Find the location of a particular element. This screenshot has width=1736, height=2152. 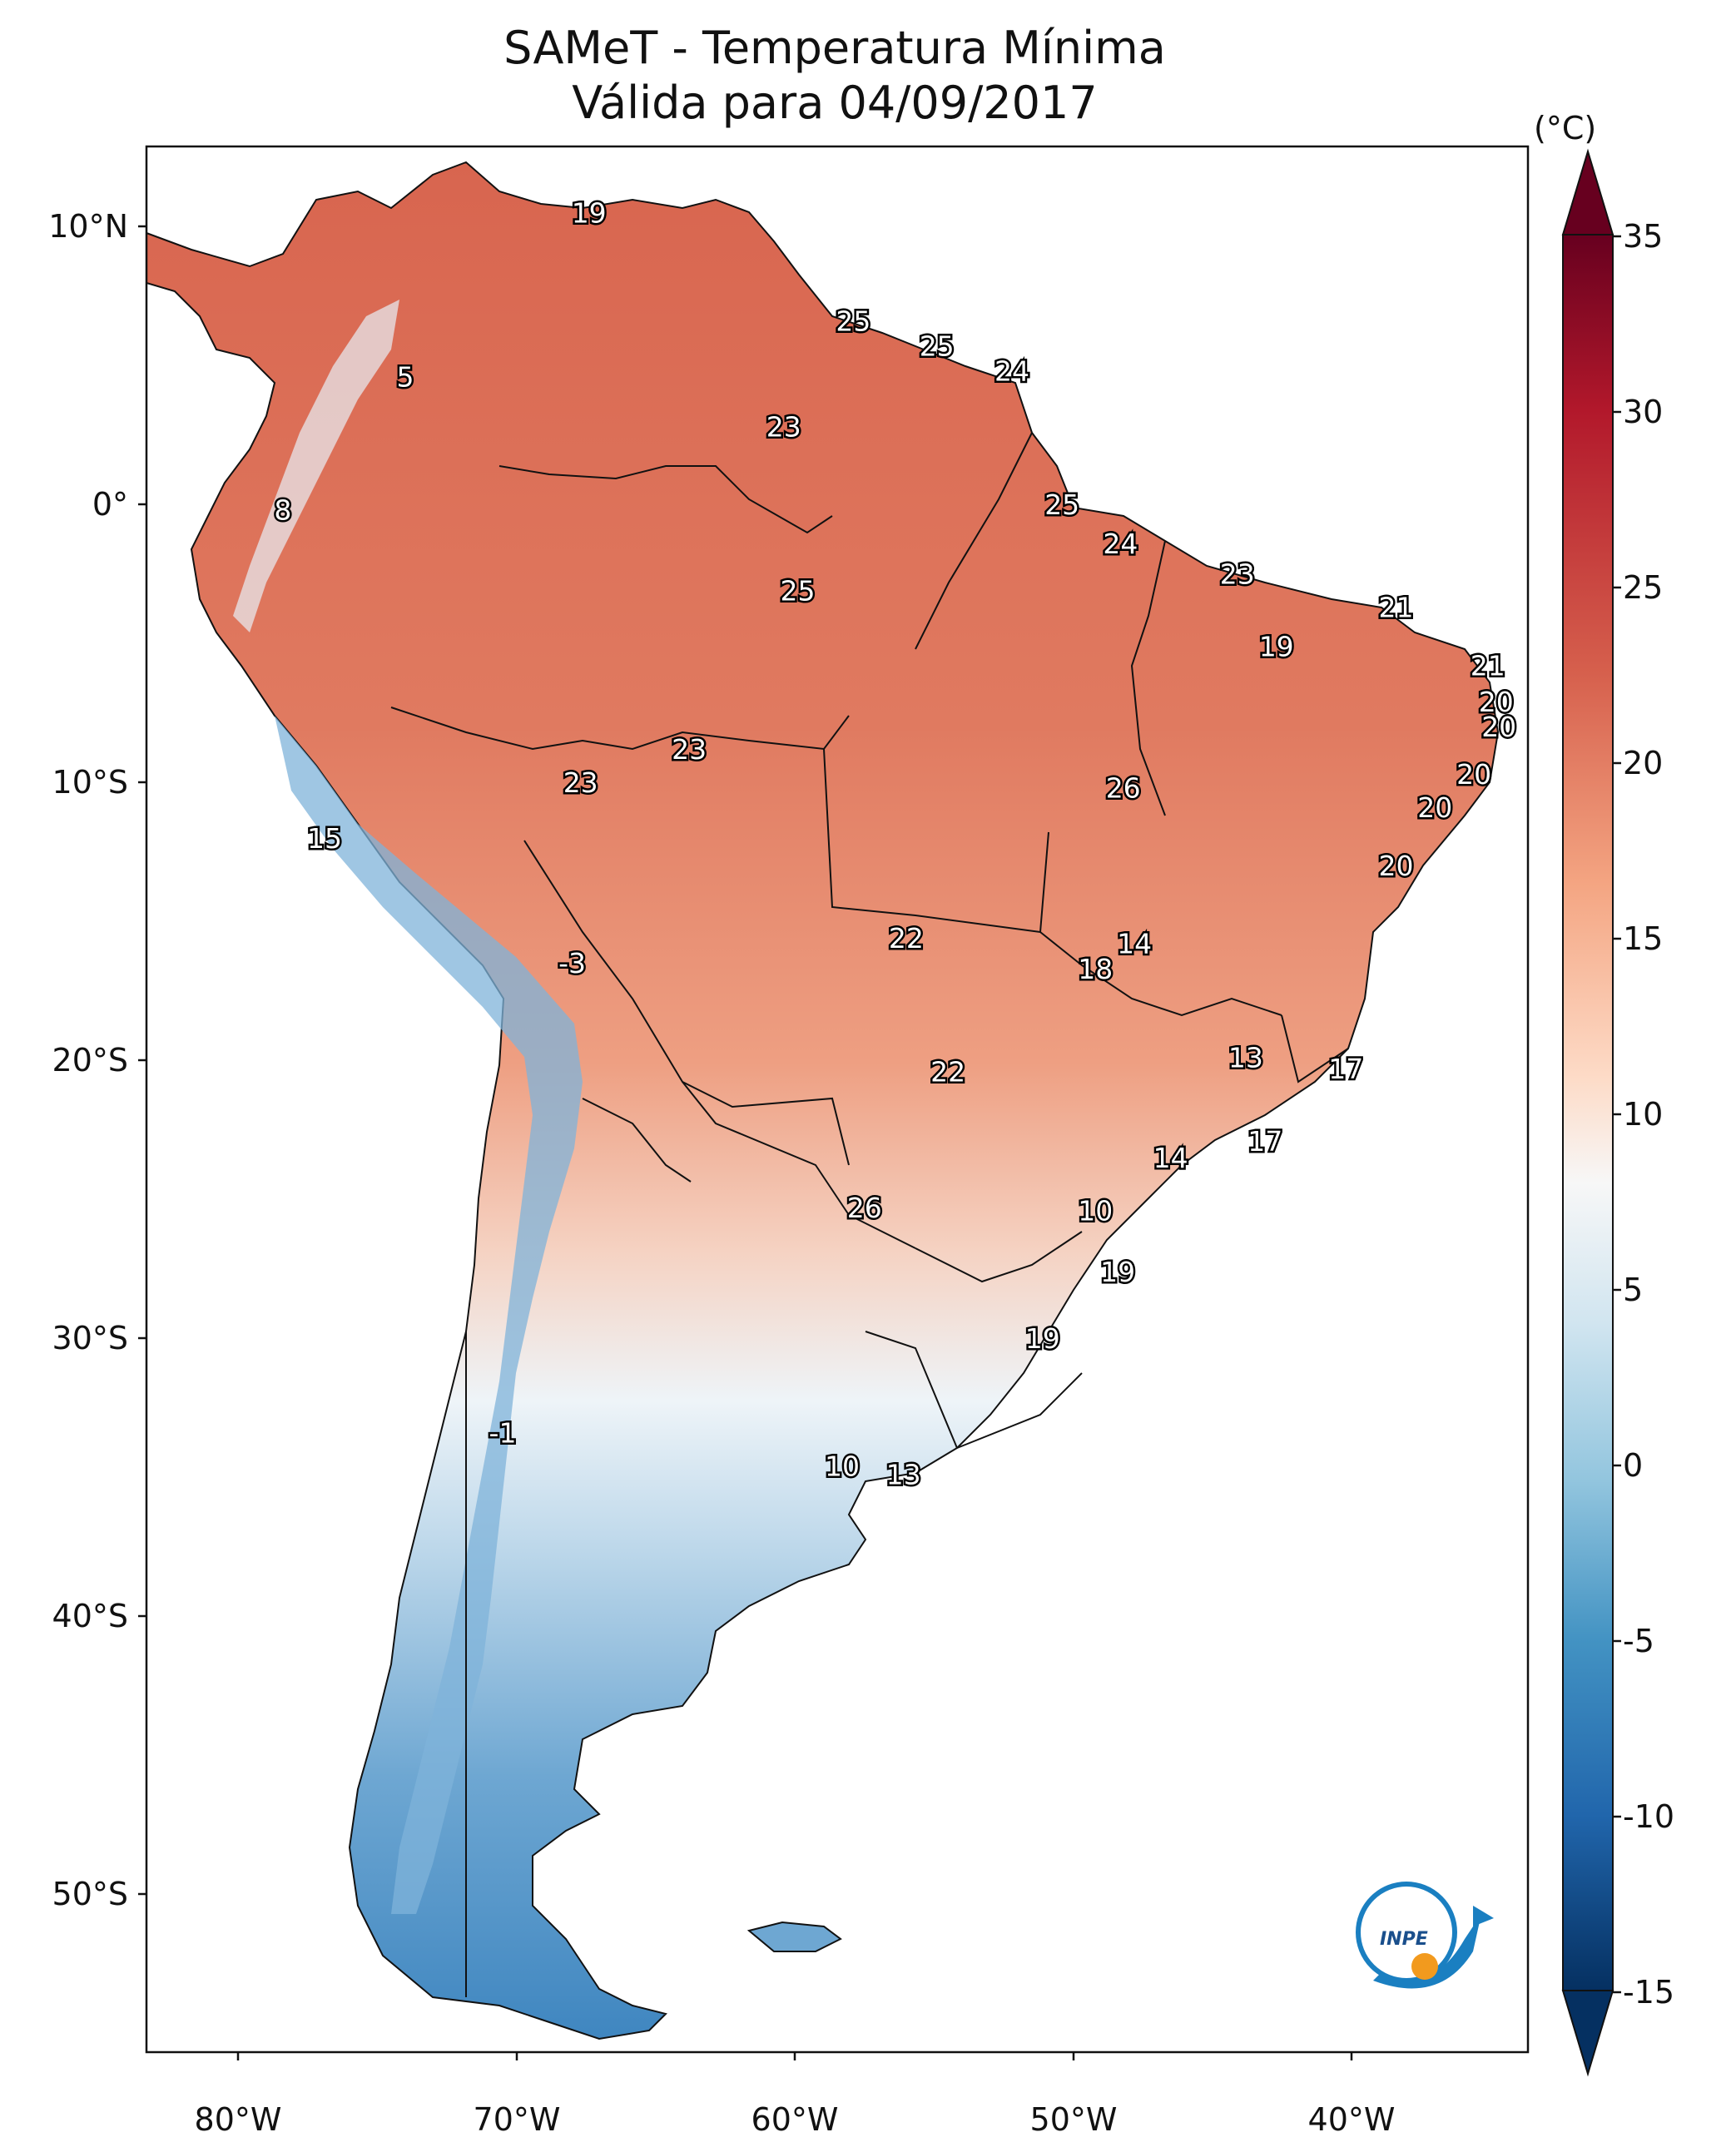

station-temperature-label: -3 is located at coordinates (572, 963).